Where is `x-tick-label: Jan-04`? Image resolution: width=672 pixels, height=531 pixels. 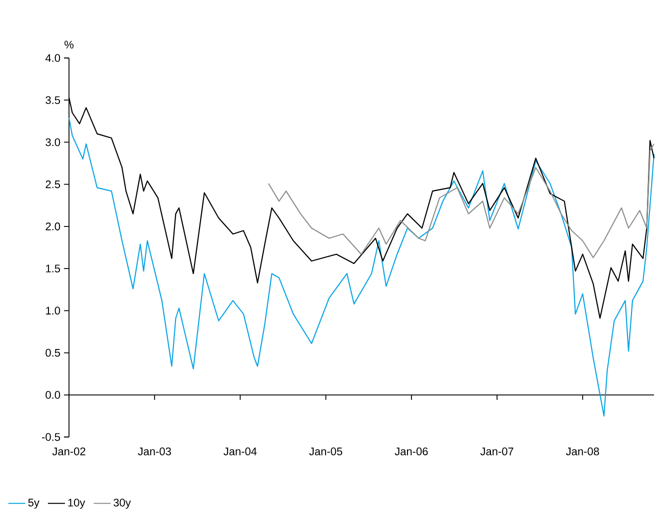 x-tick-label: Jan-04 is located at coordinates (240, 452).